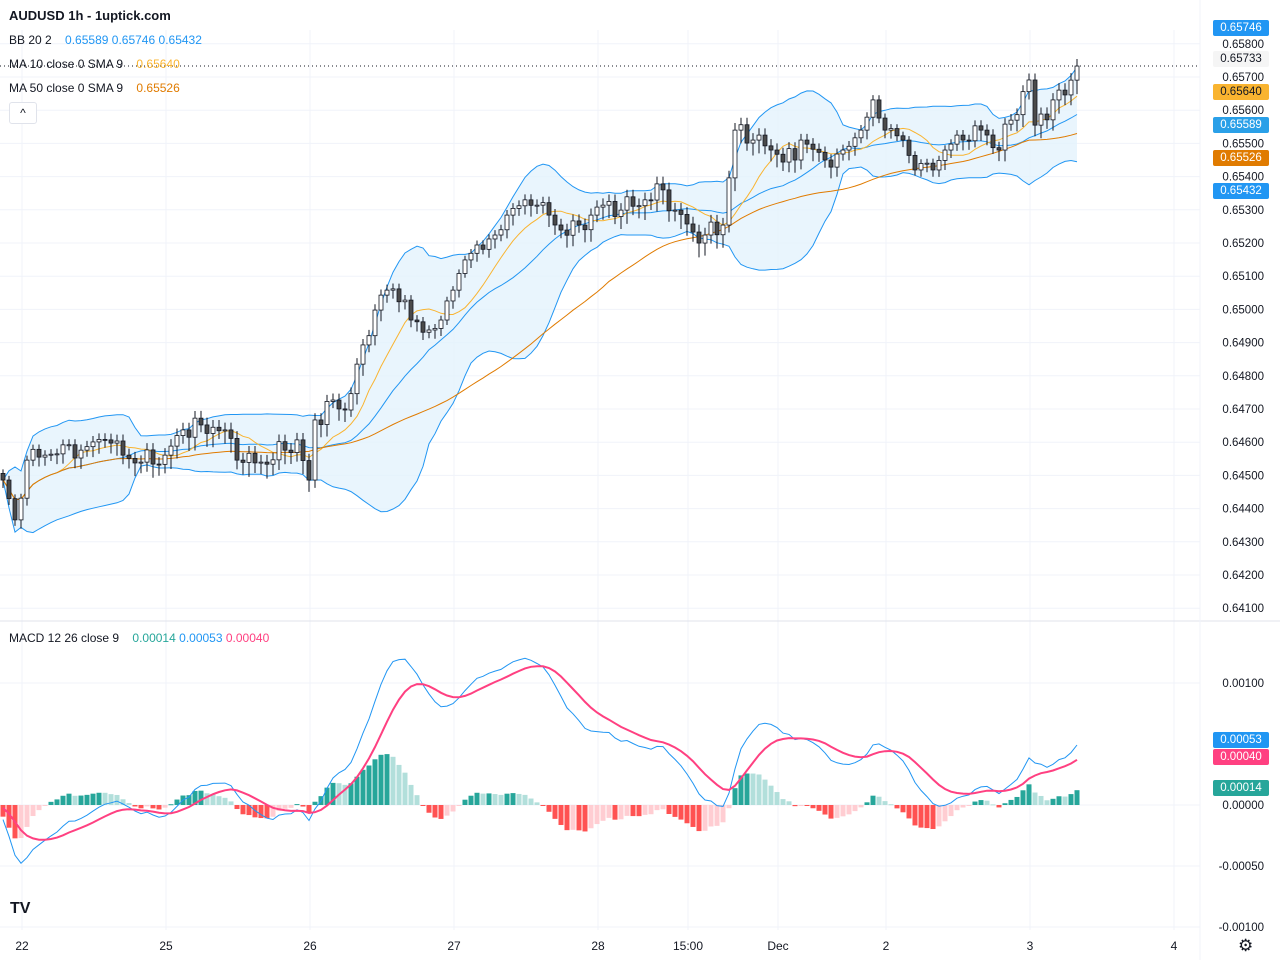  What do you see at coordinates (247, 638) in the screenshot?
I see `macd-signal-value: 0.00040` at bounding box center [247, 638].